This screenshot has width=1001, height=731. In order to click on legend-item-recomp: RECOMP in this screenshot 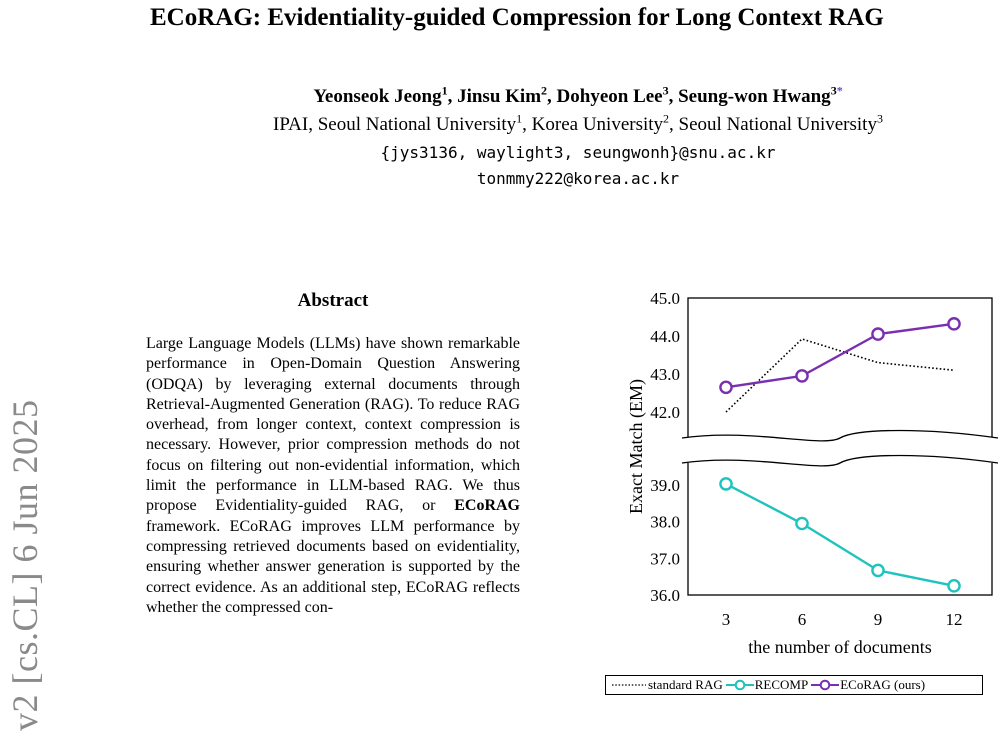, I will do `click(766, 685)`.